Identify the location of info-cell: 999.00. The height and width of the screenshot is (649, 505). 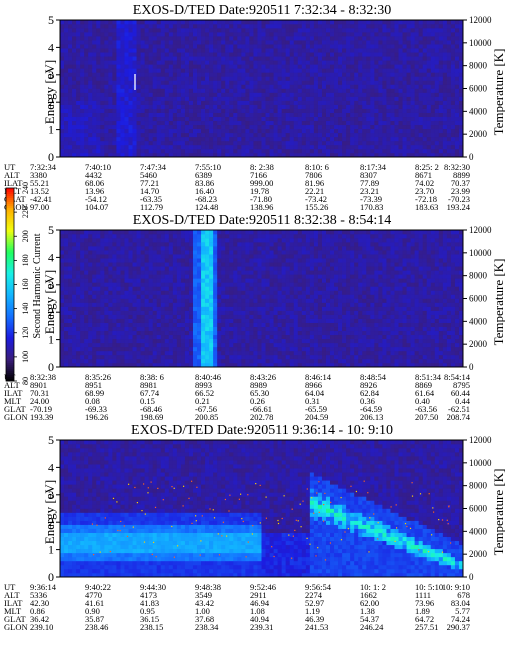
(261, 183).